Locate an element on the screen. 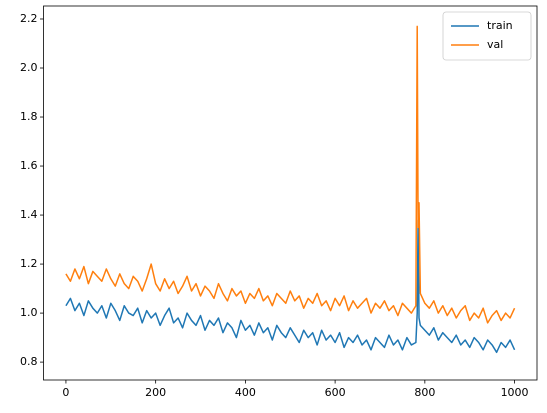 The width and height of the screenshot is (547, 413). legend-label: train is located at coordinates (500, 25).